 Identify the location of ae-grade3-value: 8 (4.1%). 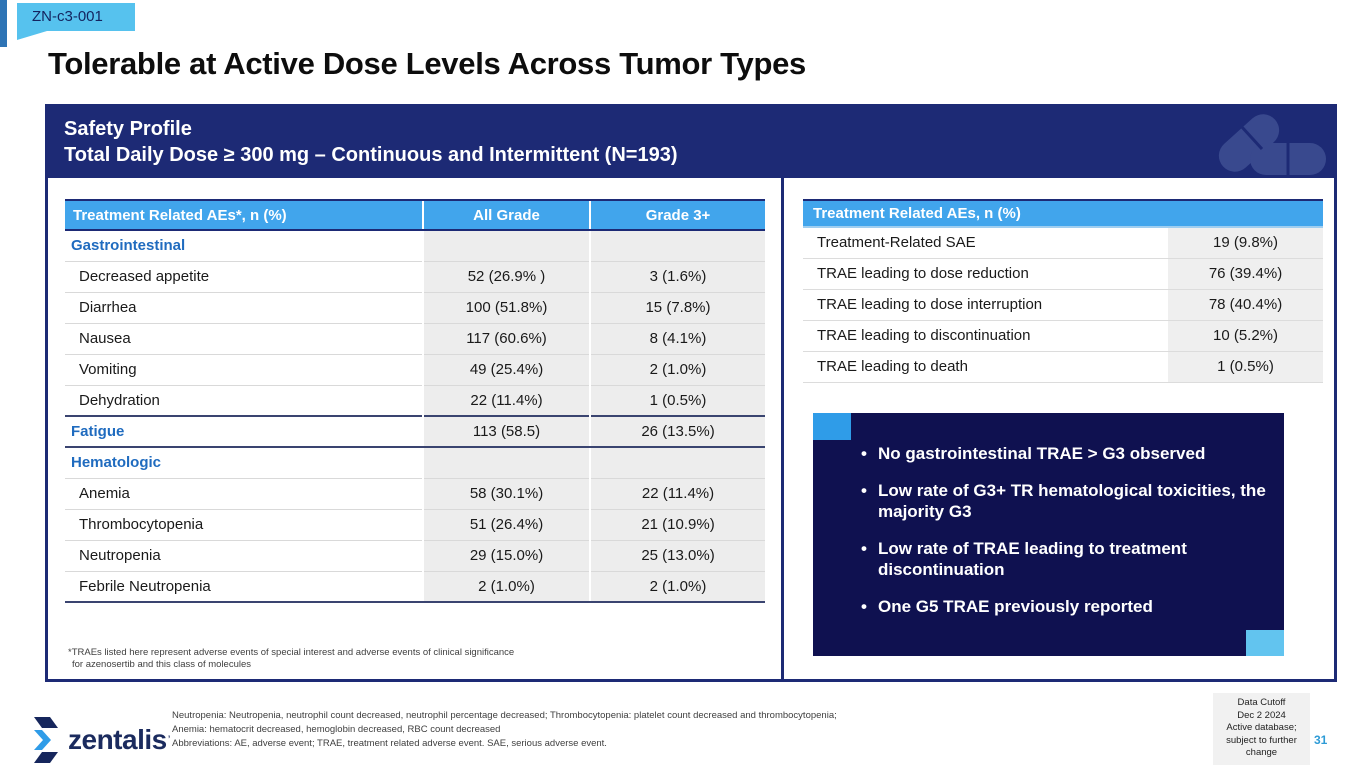
(677, 339).